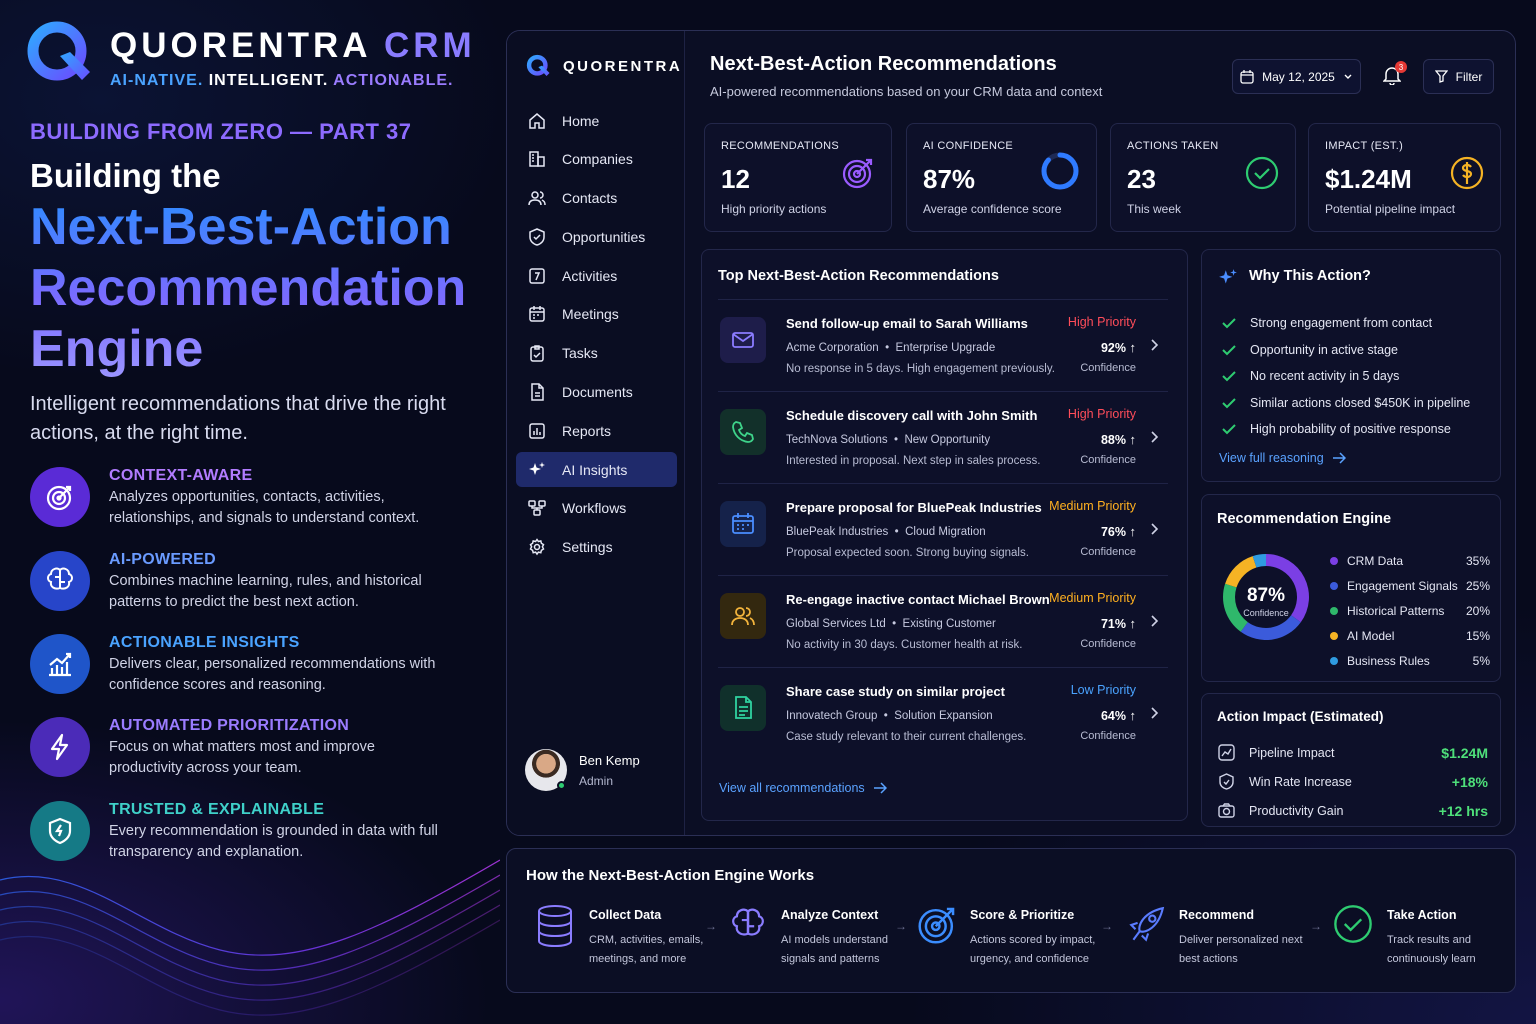 This screenshot has width=1536, height=1024. What do you see at coordinates (582, 770) in the screenshot?
I see `user-profile: Ben Kemp Admin` at bounding box center [582, 770].